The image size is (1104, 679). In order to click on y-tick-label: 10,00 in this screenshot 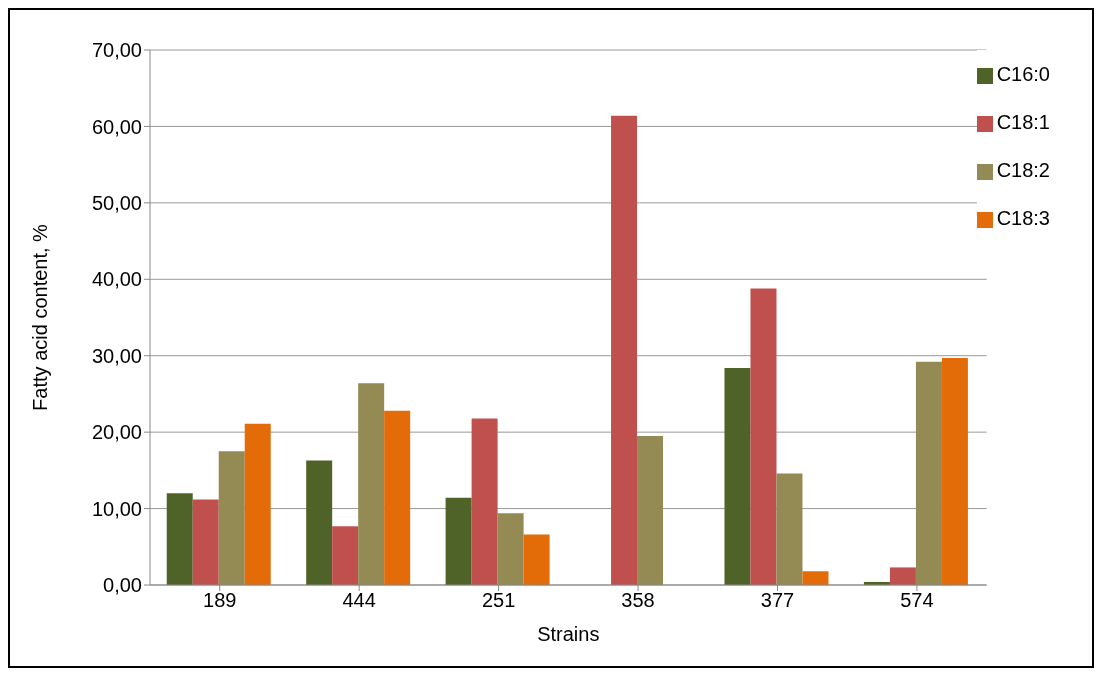, I will do `click(116, 508)`.